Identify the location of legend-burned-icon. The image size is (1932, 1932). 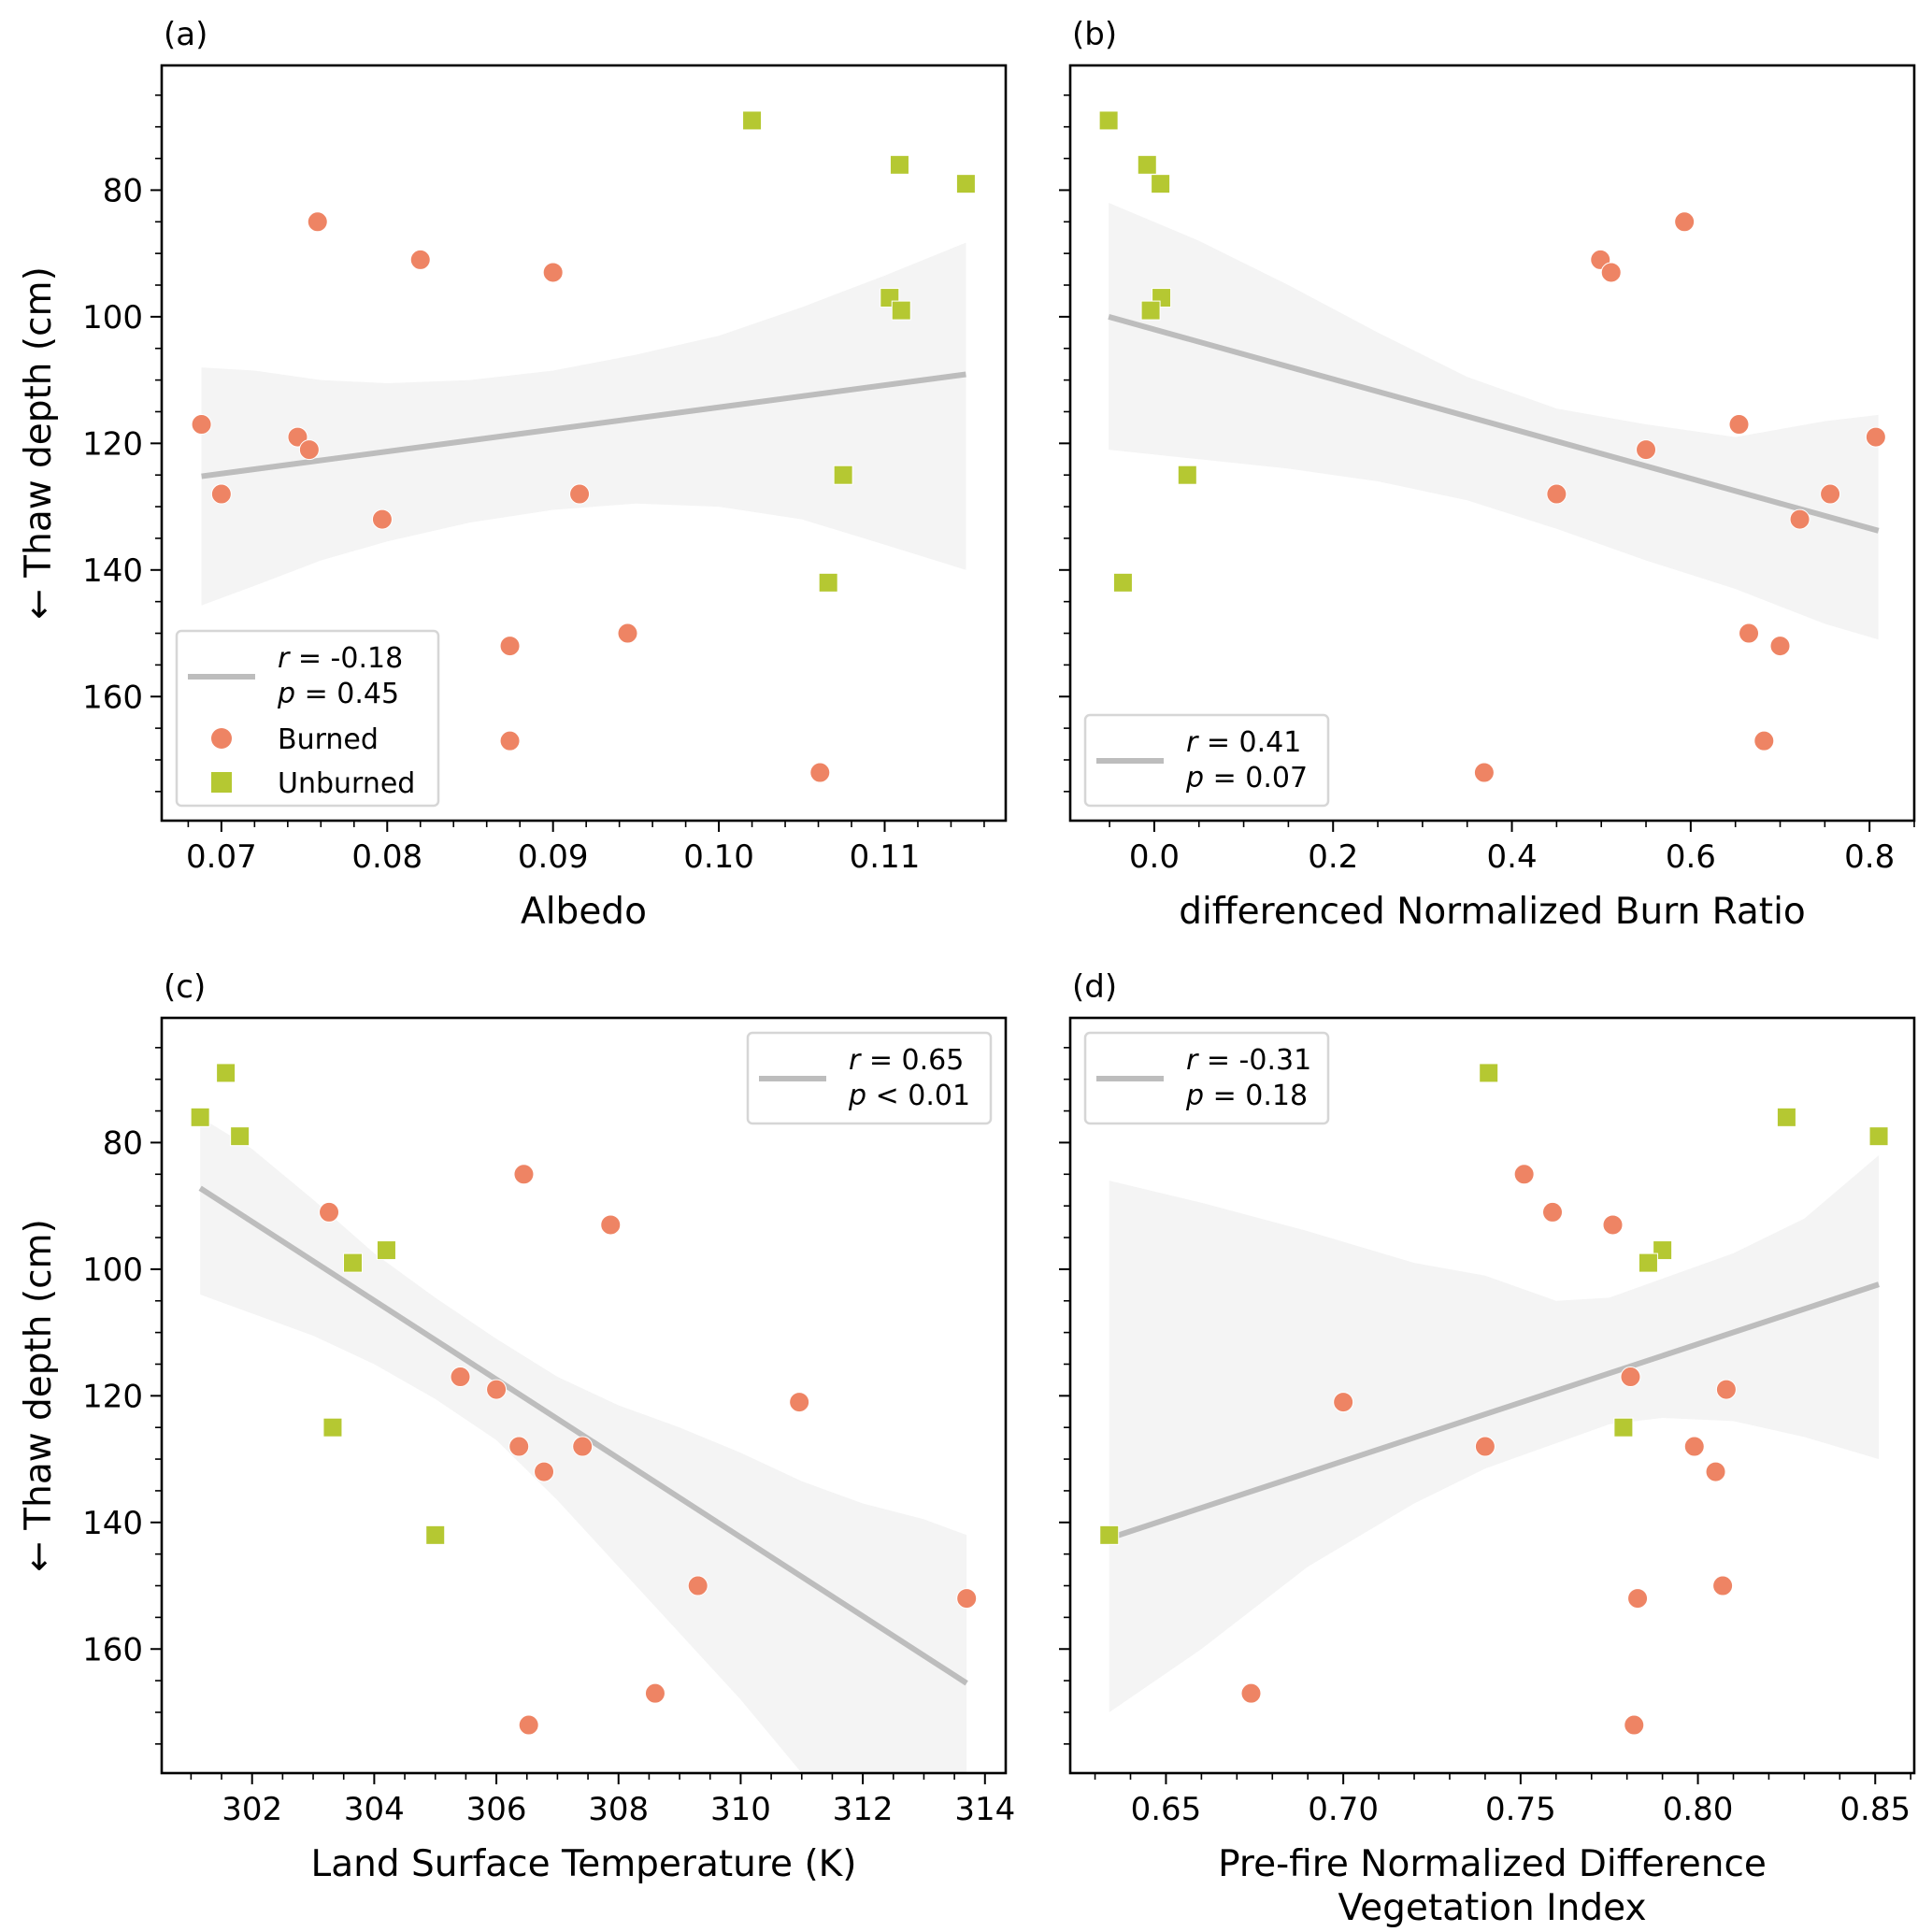
(221, 738).